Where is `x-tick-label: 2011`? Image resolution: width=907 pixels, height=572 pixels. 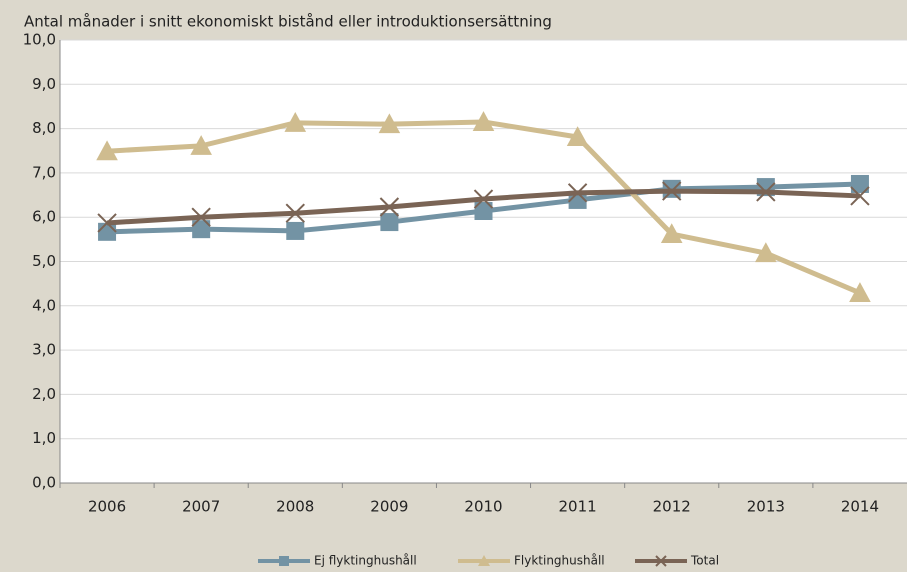 x-tick-label: 2011 is located at coordinates (578, 507).